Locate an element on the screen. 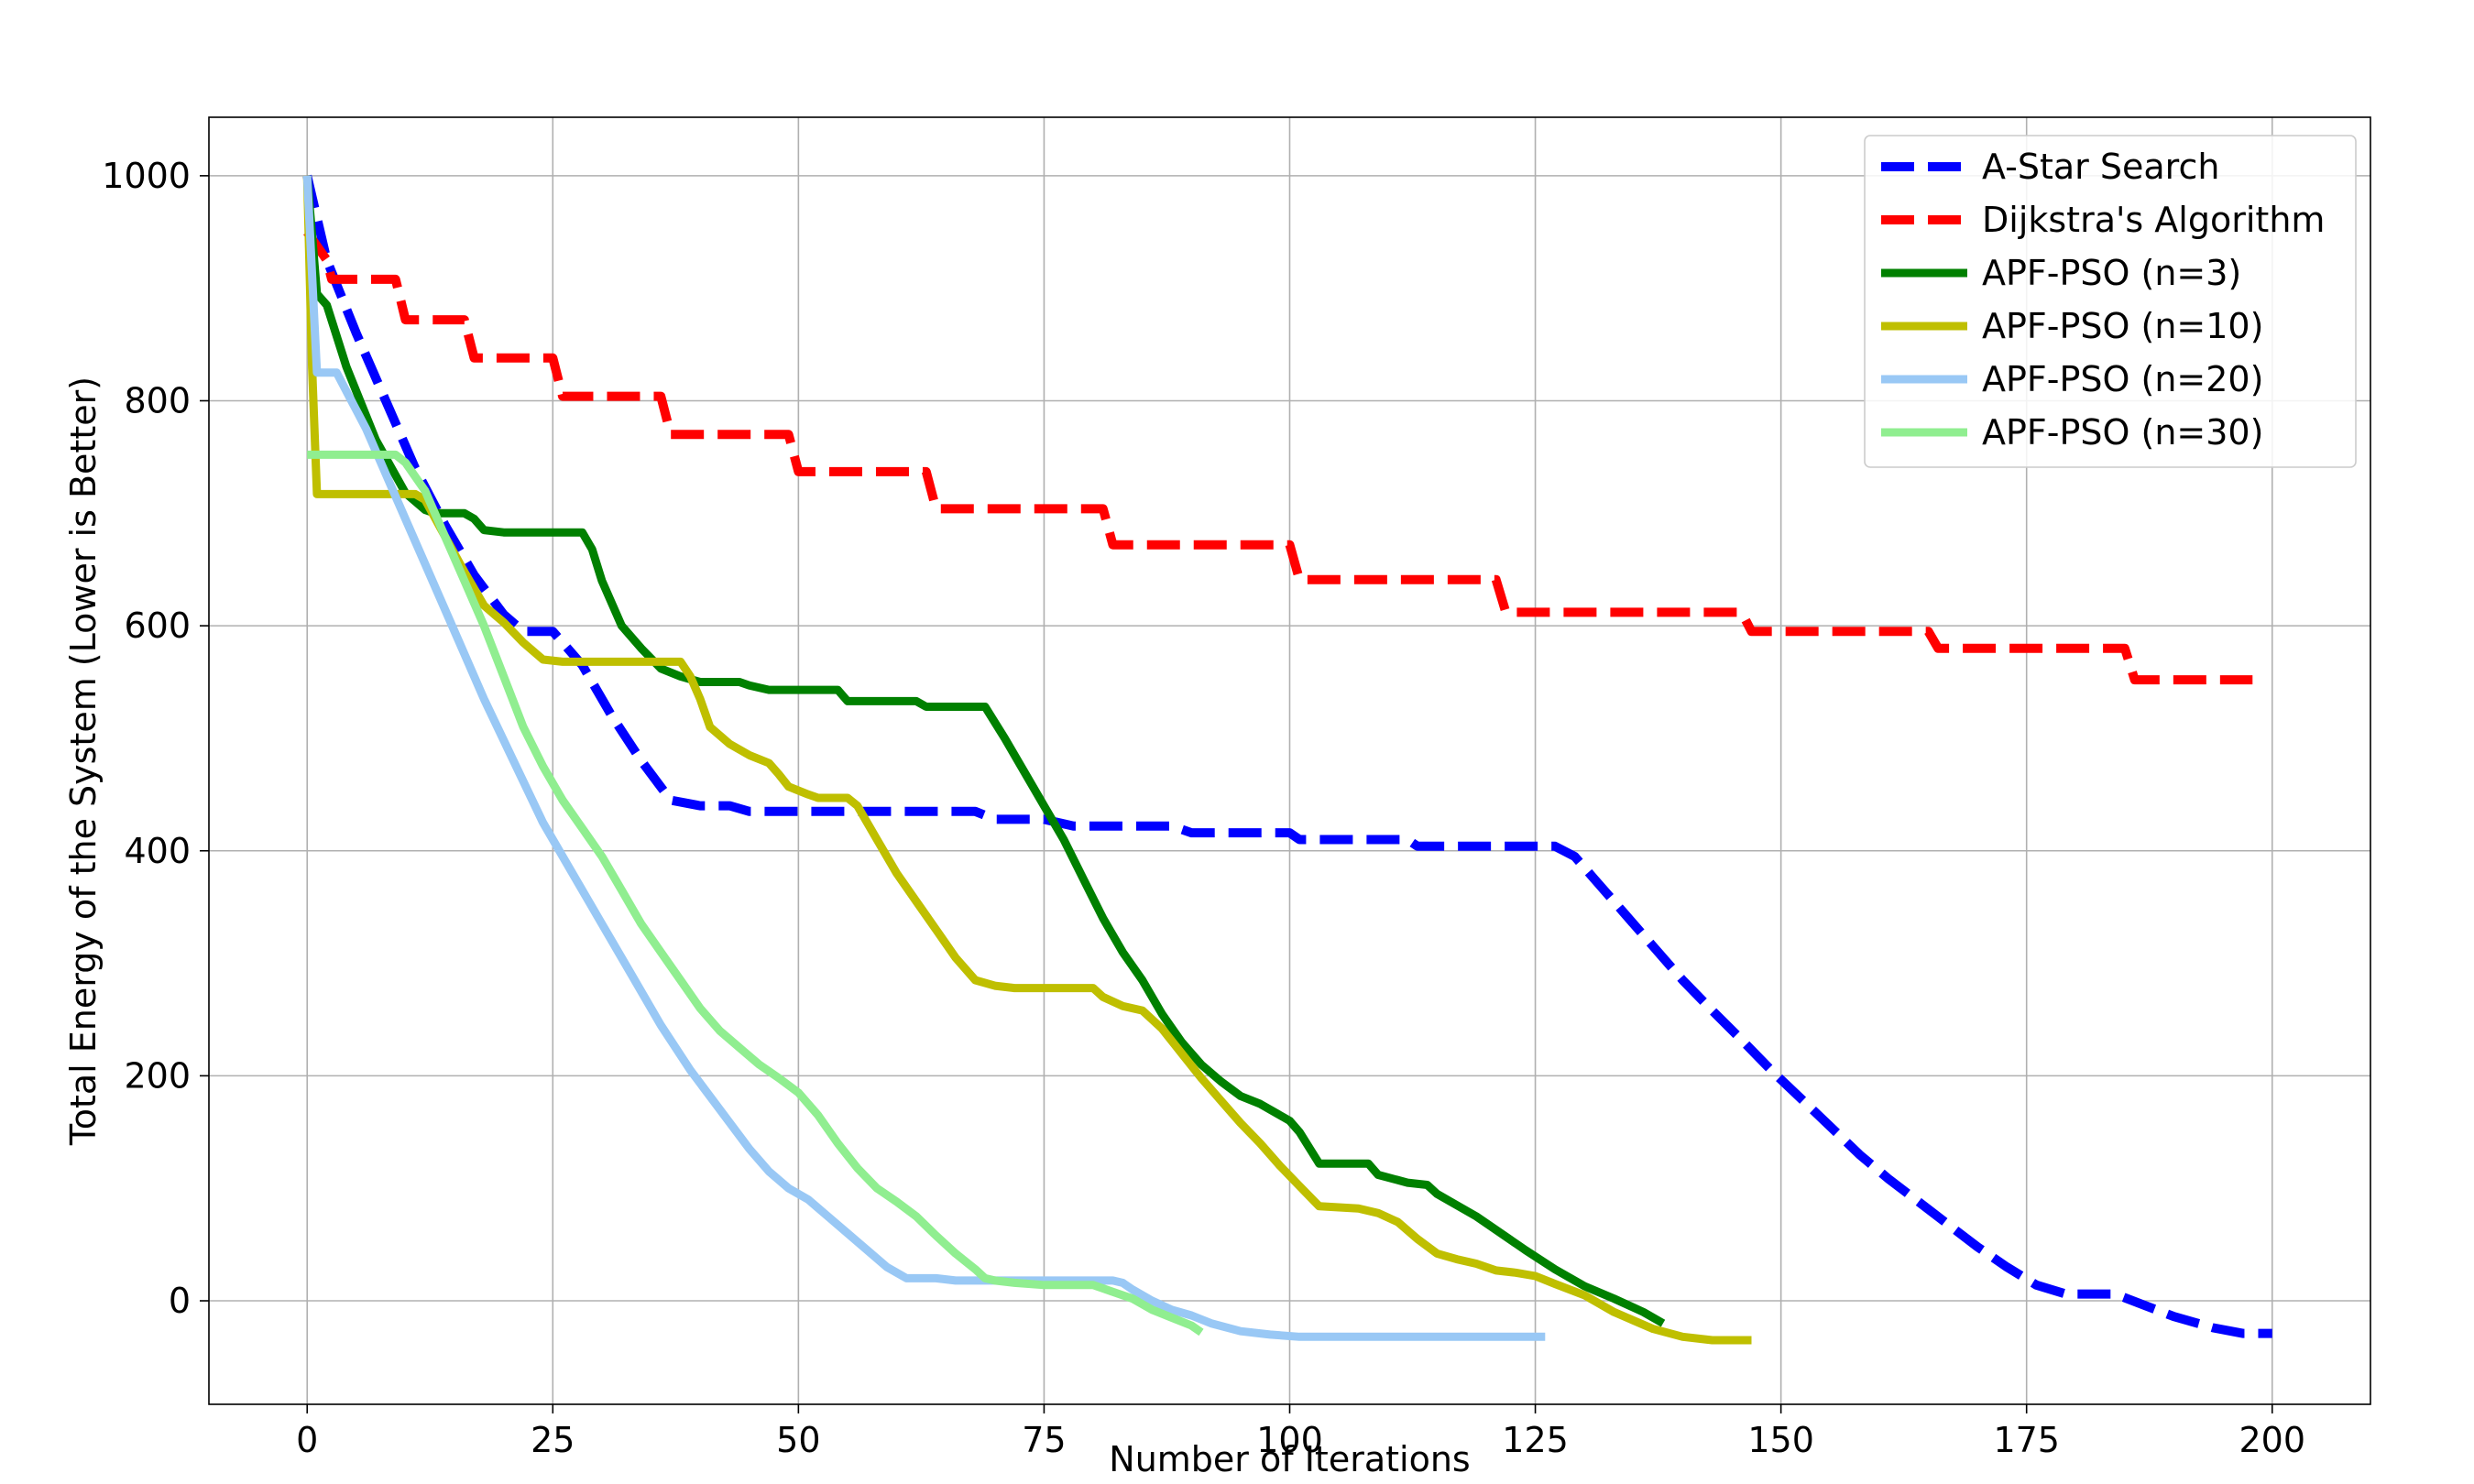  y-tick-label: 200 is located at coordinates (157, 1075).